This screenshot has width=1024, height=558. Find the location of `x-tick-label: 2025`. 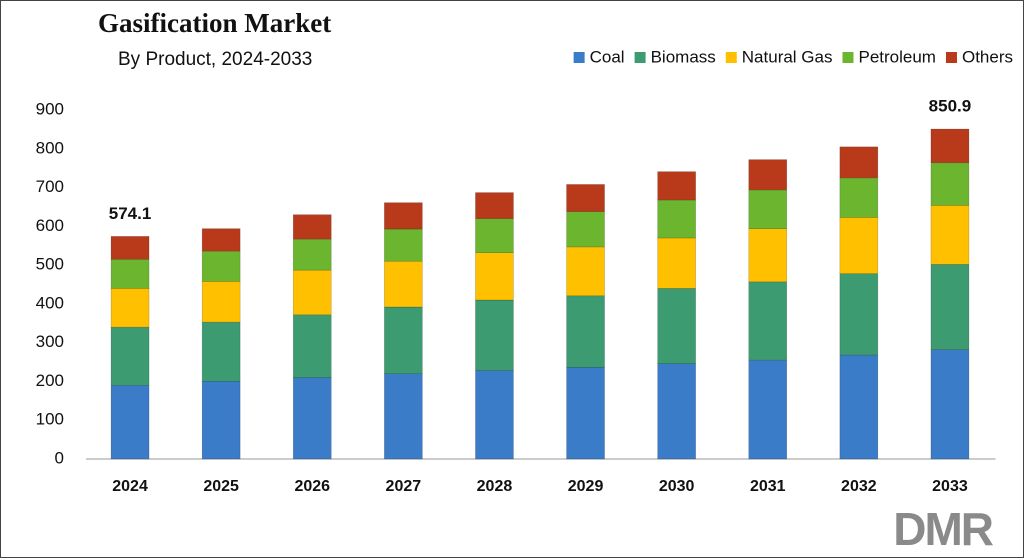

x-tick-label: 2025 is located at coordinates (221, 486).